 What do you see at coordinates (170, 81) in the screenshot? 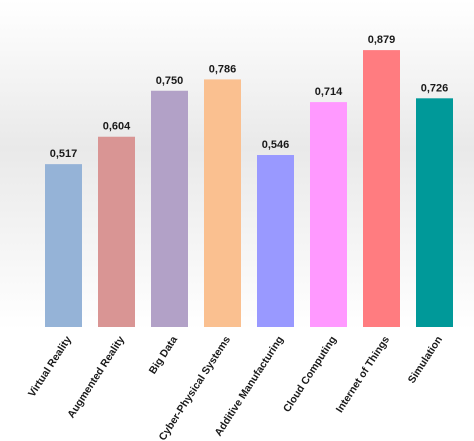
I see `data-label-3: 0,750` at bounding box center [170, 81].